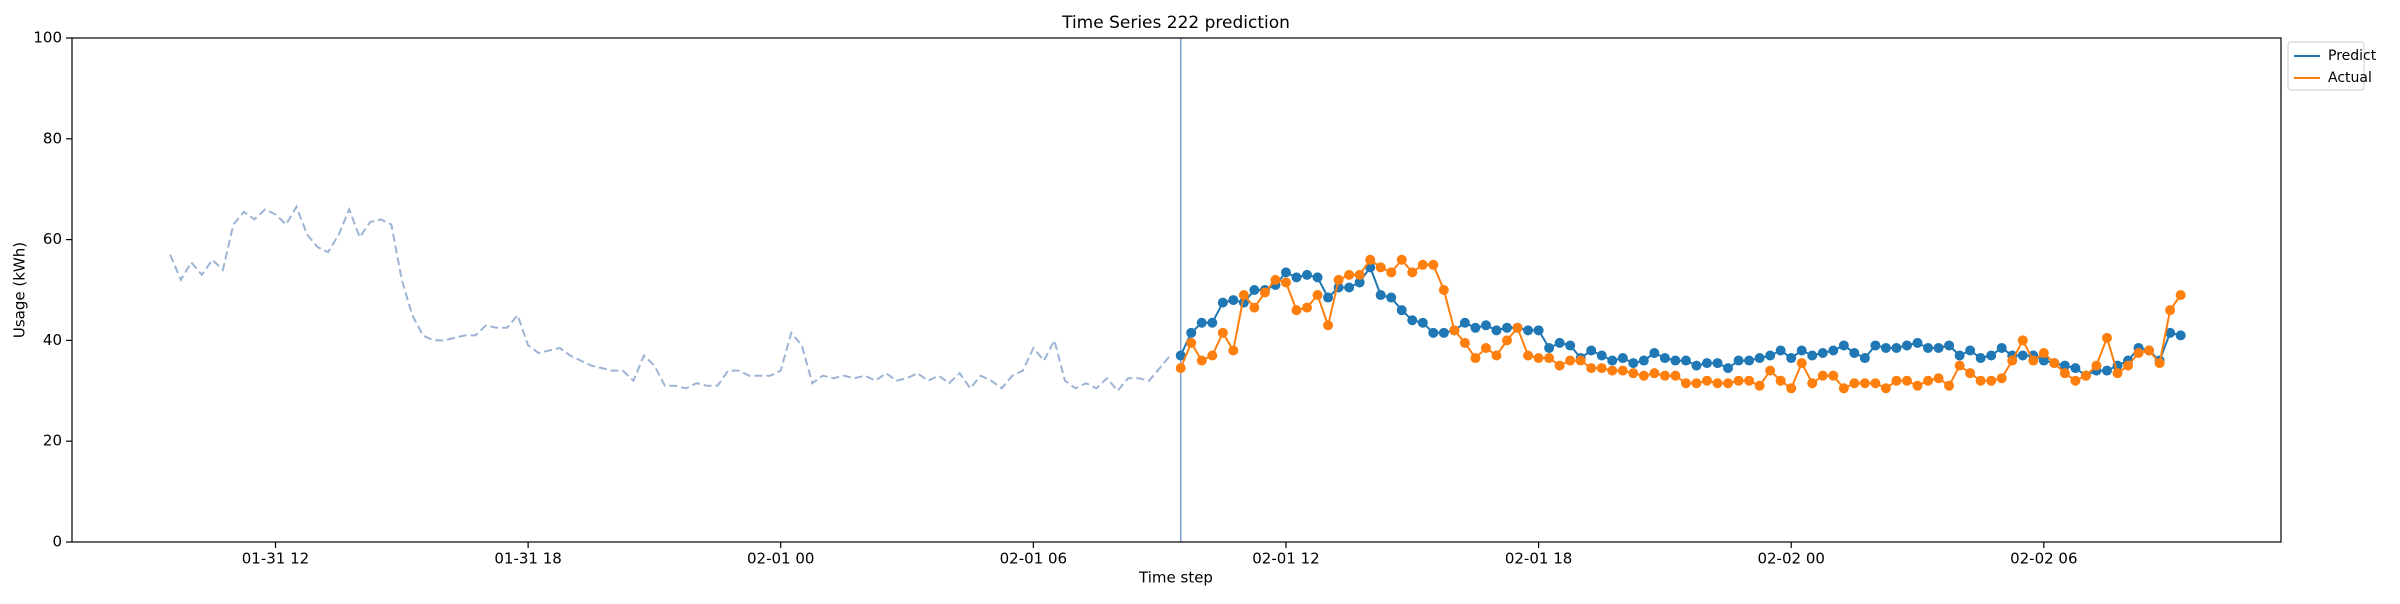 The width and height of the screenshot is (2400, 604). Describe the element at coordinates (2350, 78) in the screenshot. I see `legend-label: Actual` at that location.